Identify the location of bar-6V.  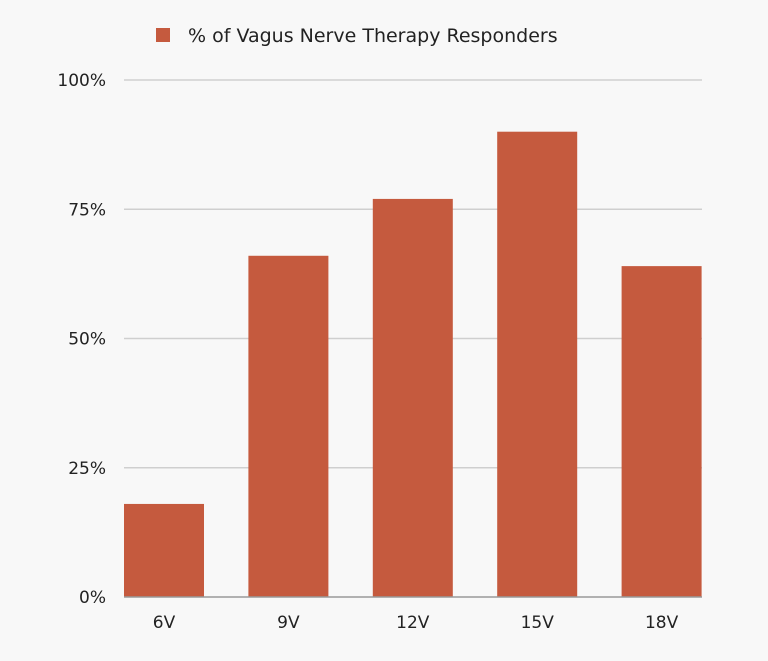
(164, 550).